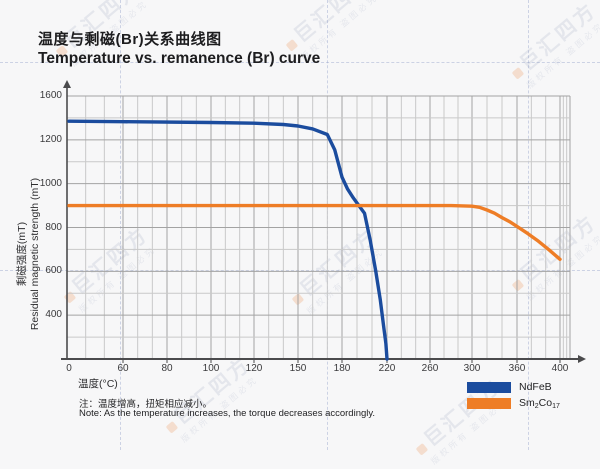 Image resolution: width=600 pixels, height=469 pixels. What do you see at coordinates (69, 368) in the screenshot?
I see `x-tick-label: 0` at bounding box center [69, 368].